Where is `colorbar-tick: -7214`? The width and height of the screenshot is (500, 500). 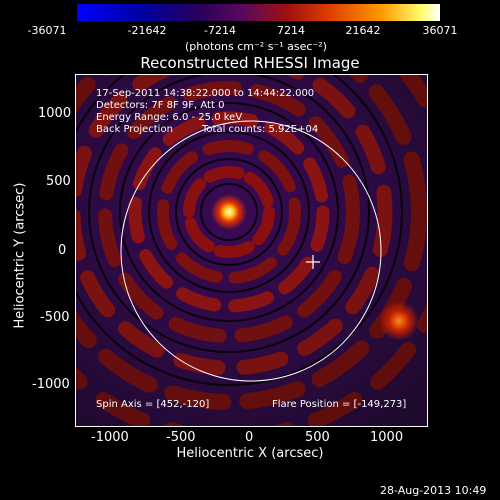 colorbar-tick: -7214 is located at coordinates (220, 30).